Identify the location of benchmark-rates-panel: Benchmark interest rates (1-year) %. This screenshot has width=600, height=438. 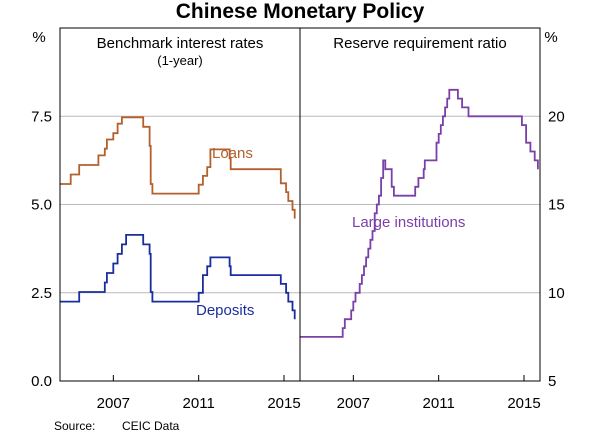
(147, 48).